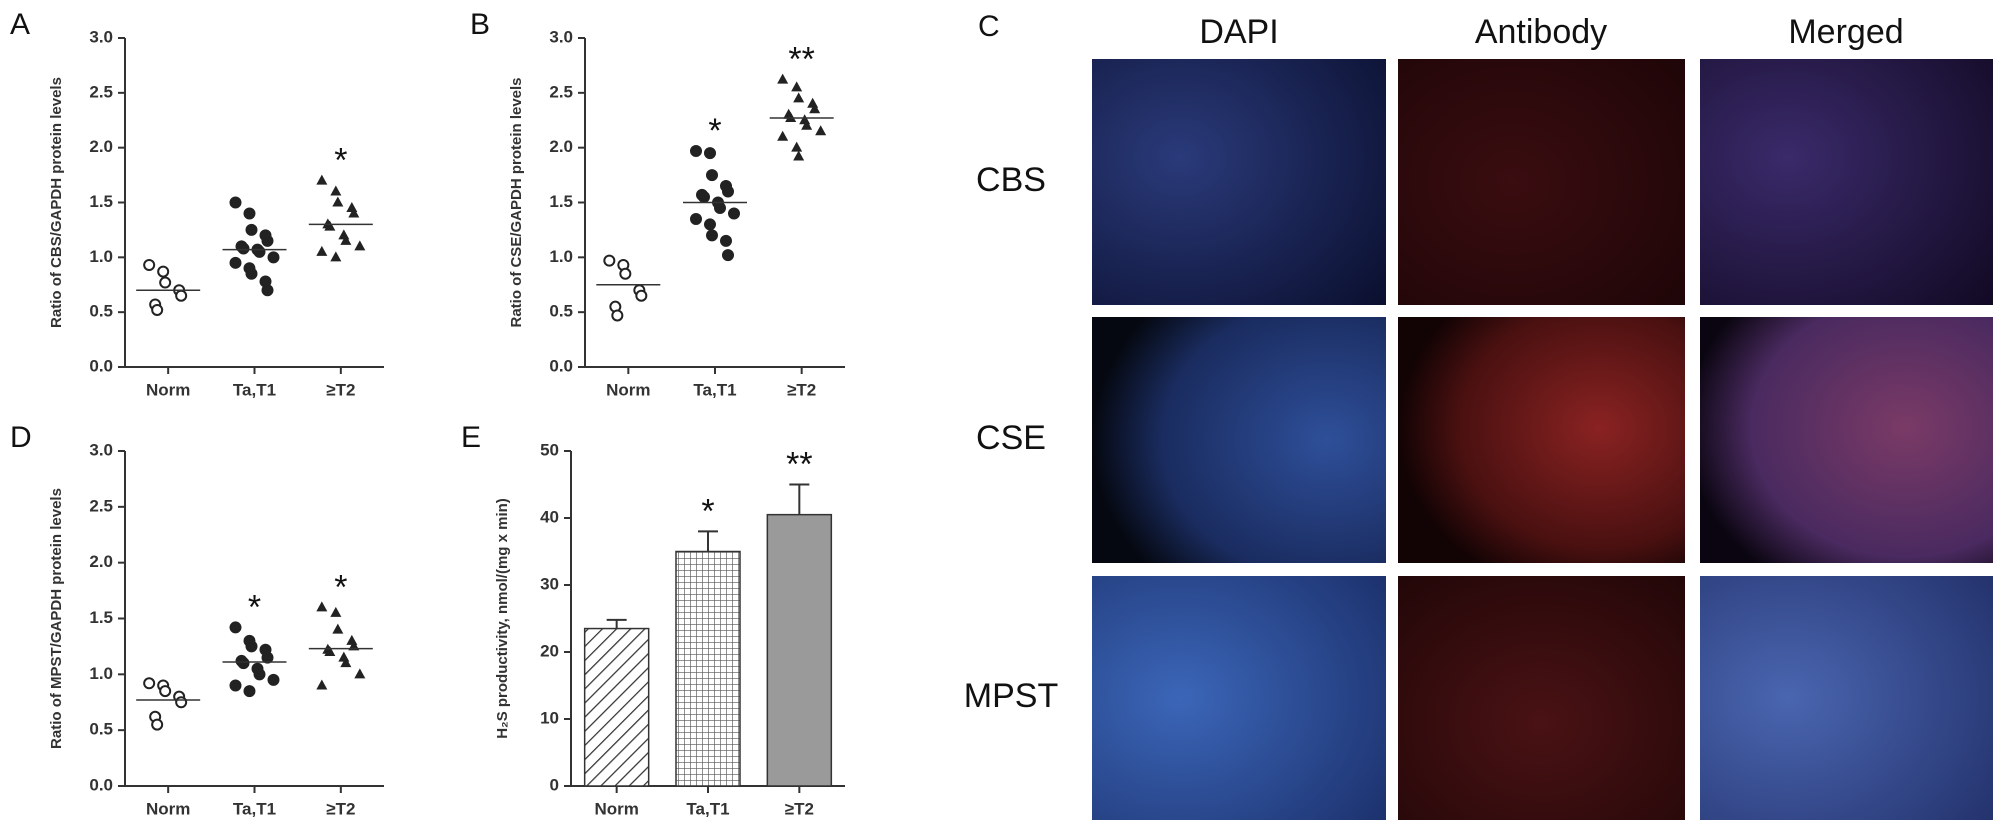 This screenshot has height=838, width=2008. I want to click on bar, so click(799, 650).